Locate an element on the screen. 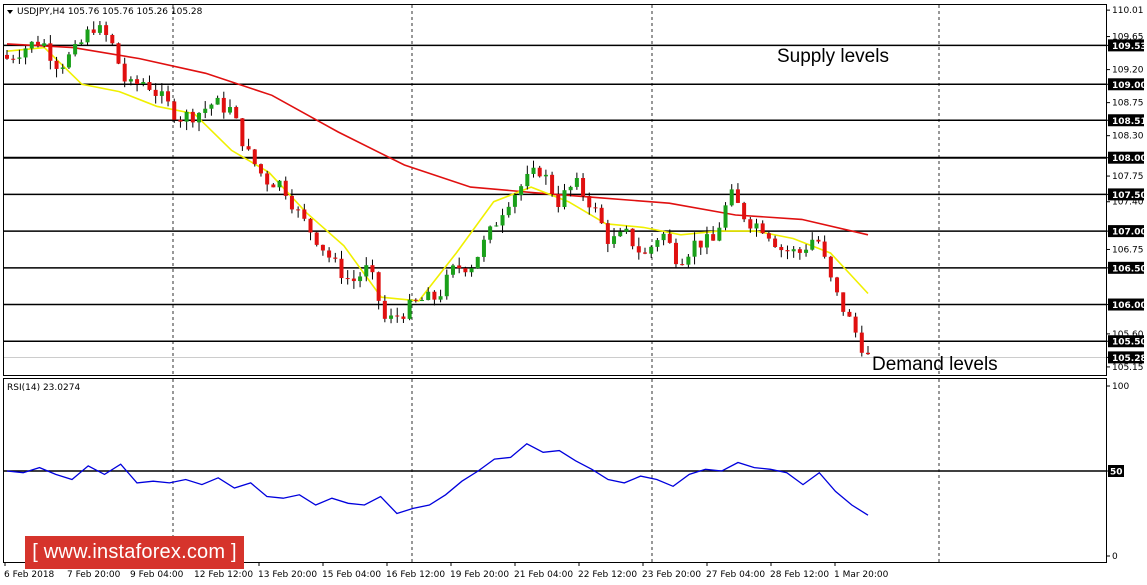  time-tick-label: 22 Feb 12:00 is located at coordinates (607, 575).